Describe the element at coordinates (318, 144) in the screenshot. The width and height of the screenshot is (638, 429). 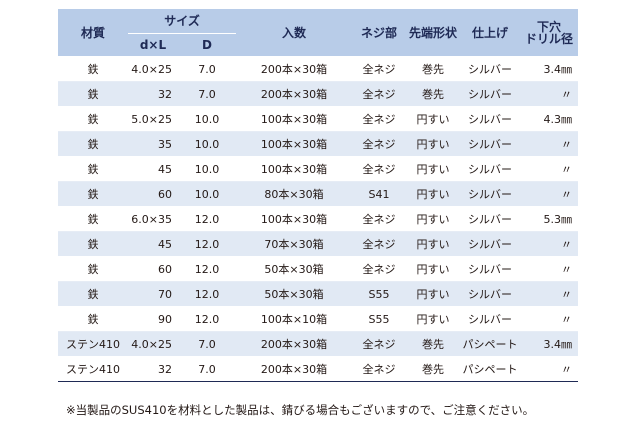
I see `table-row: 鉄 35 10.0 100本×30箱 全ネジ 円すい シルバー〃` at that location.